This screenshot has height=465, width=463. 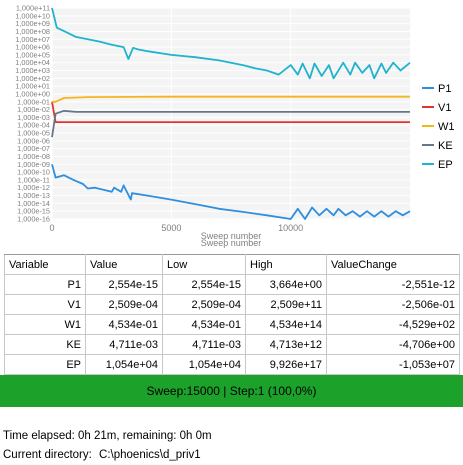 What do you see at coordinates (286, 264) in the screenshot?
I see `column-header-high: High` at bounding box center [286, 264].